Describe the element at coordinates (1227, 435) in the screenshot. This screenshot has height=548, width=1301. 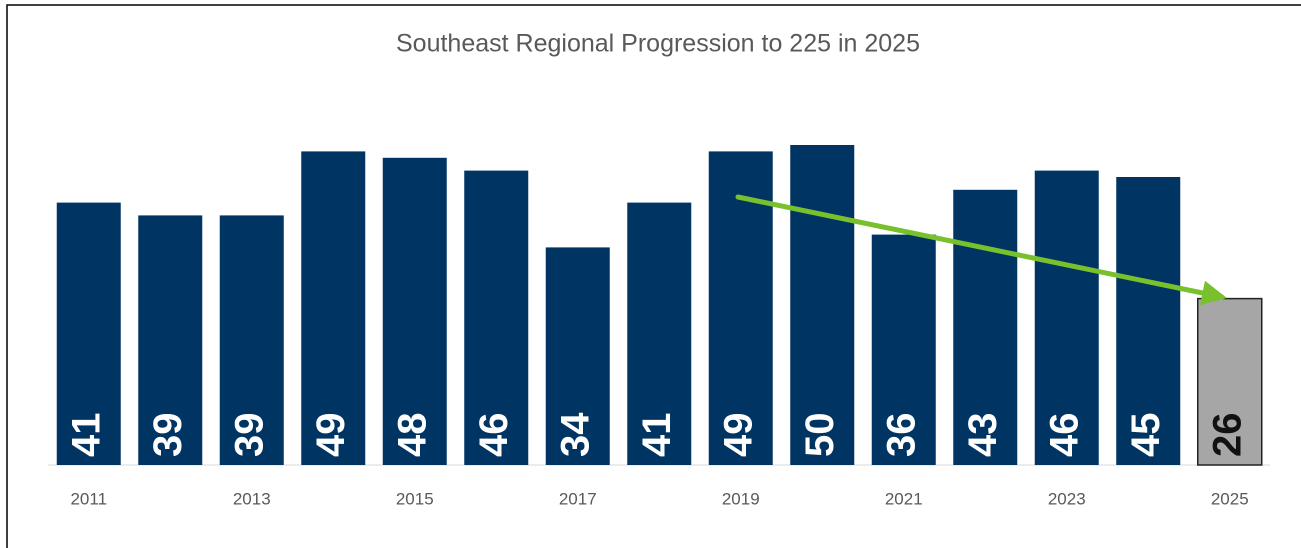
I see `data-label: 26` at that location.